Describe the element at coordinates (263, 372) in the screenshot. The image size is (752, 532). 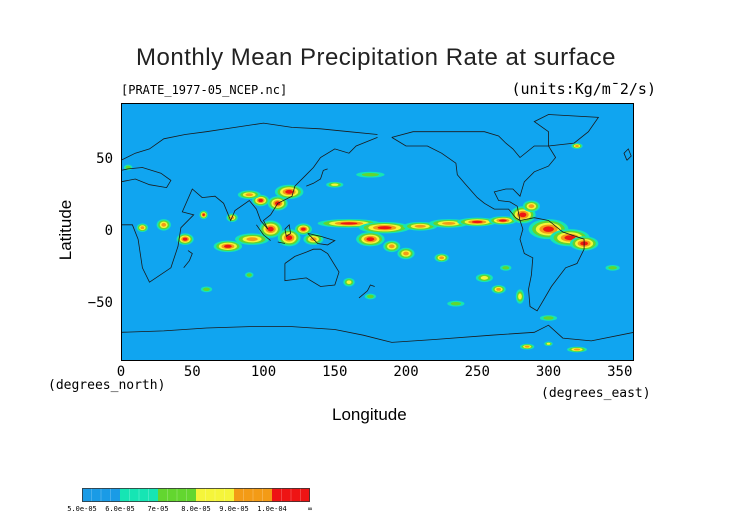
I see `x-tick-label: 100` at that location.